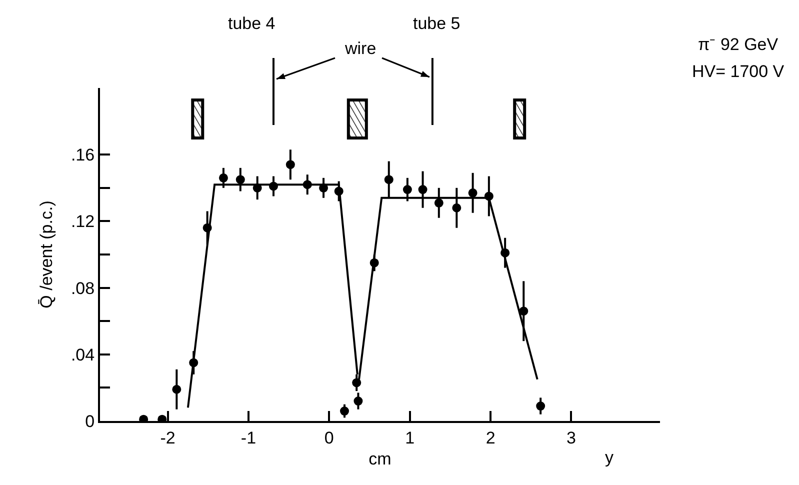  Describe the element at coordinates (46, 254) in the screenshot. I see `y-axis-title: Q̄ /event (p.c.)` at that location.